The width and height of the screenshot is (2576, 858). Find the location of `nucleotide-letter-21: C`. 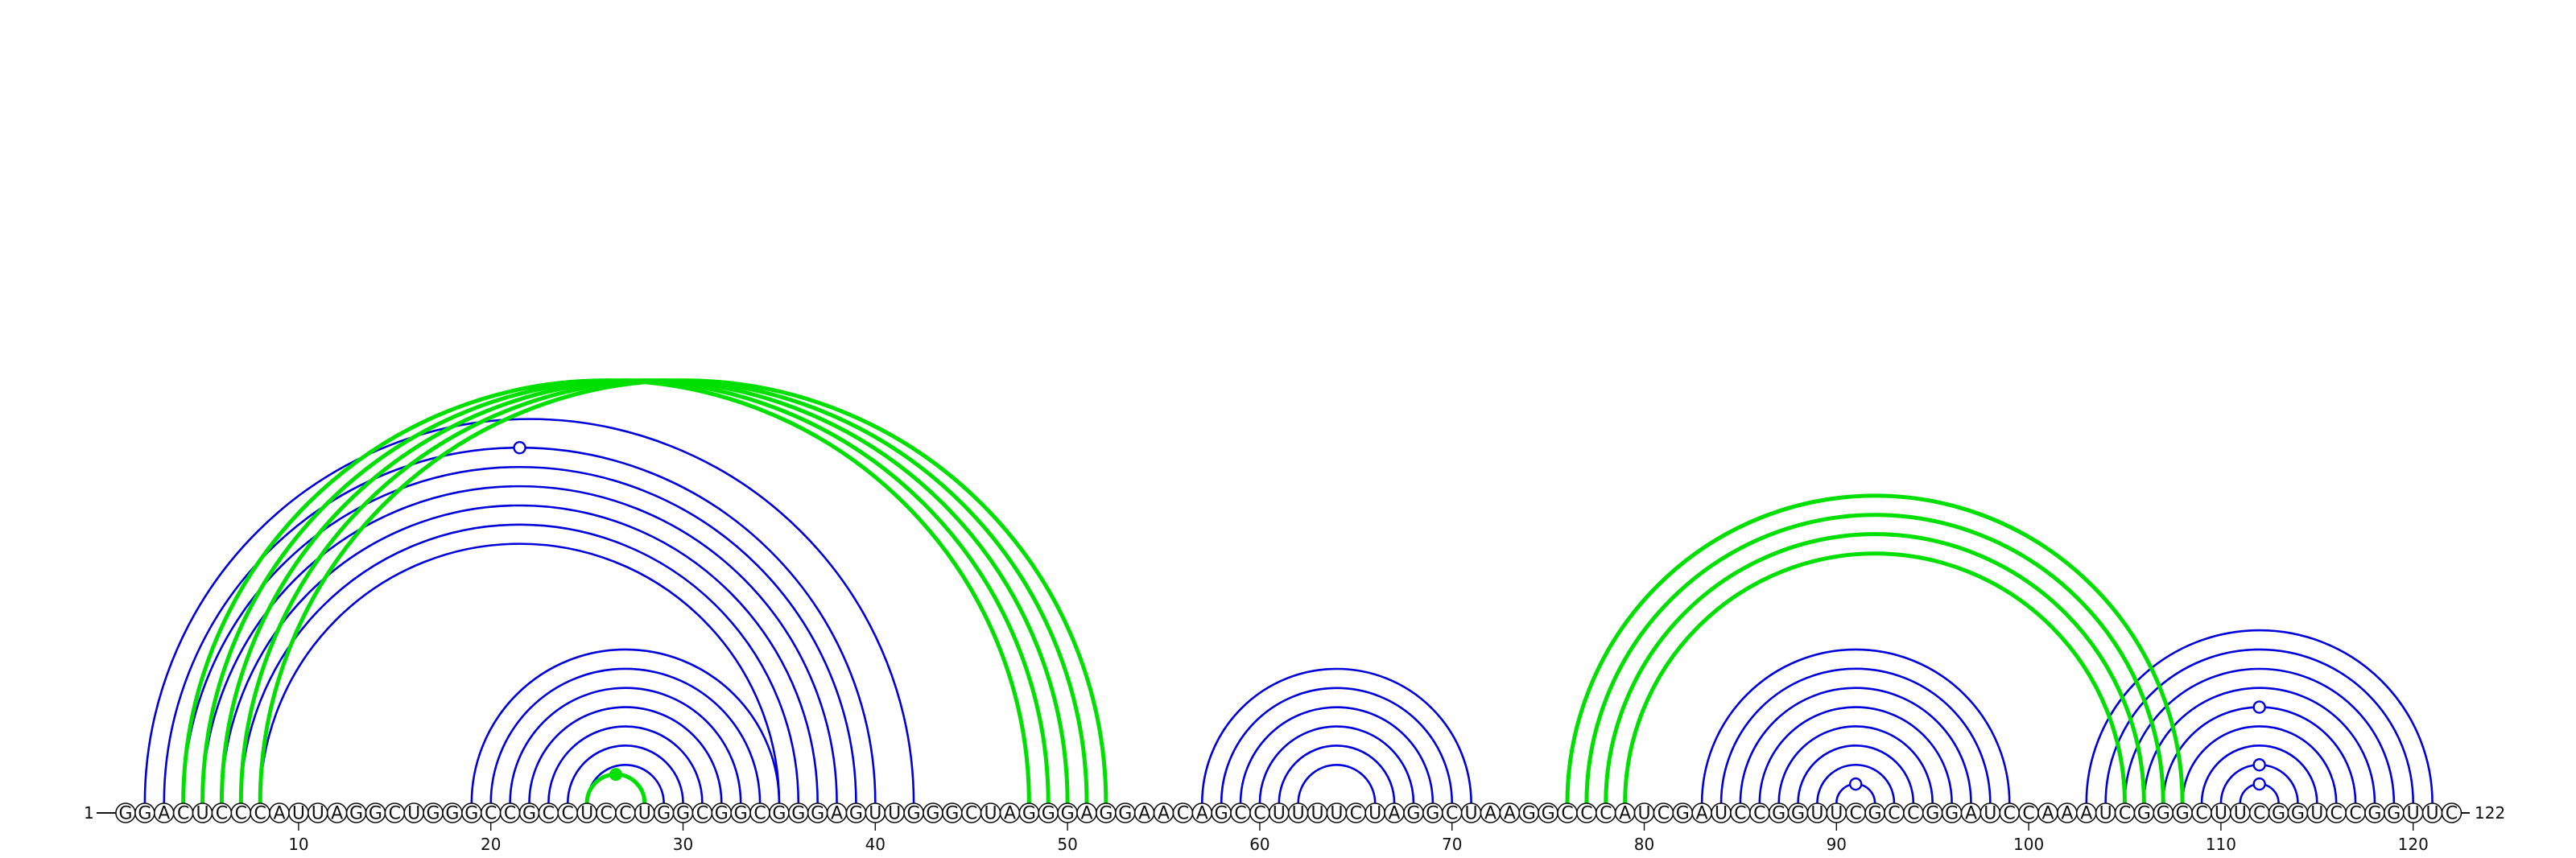

nucleotide-letter-21: C is located at coordinates (510, 814).